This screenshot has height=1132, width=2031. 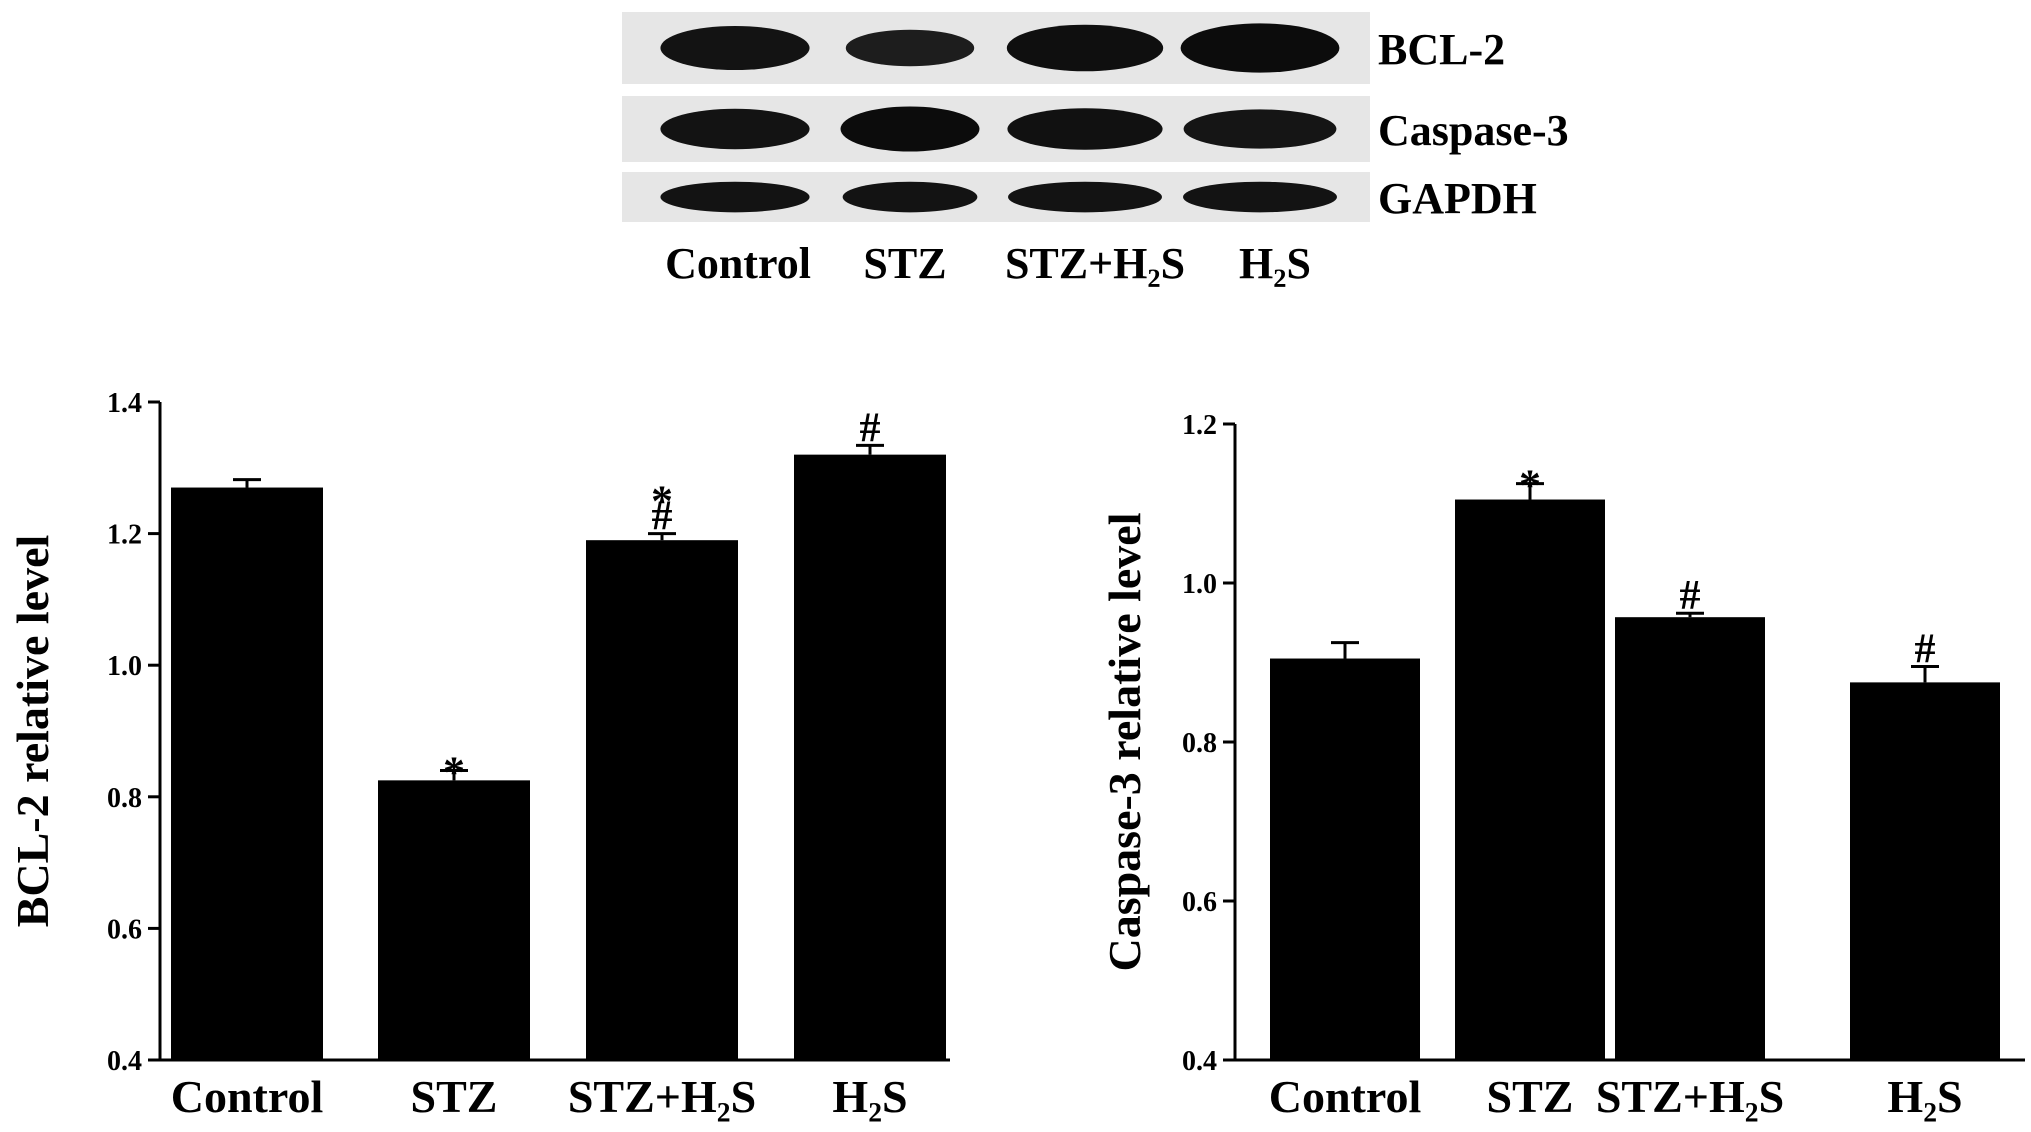 What do you see at coordinates (1275, 263) in the screenshot?
I see `blot-lane-label: H₂S` at bounding box center [1275, 263].